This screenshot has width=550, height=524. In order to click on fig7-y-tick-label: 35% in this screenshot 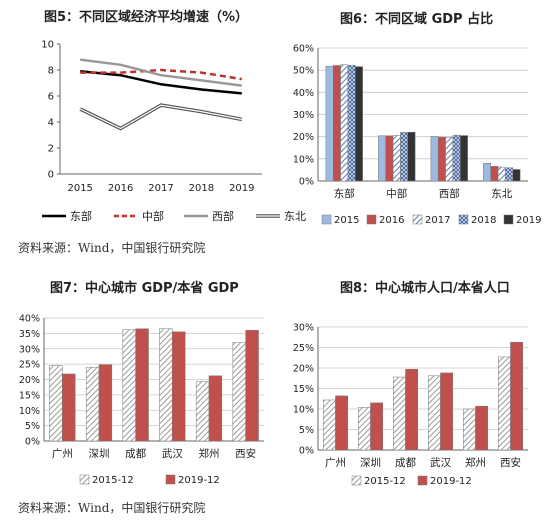, I will do `click(29, 334)`.